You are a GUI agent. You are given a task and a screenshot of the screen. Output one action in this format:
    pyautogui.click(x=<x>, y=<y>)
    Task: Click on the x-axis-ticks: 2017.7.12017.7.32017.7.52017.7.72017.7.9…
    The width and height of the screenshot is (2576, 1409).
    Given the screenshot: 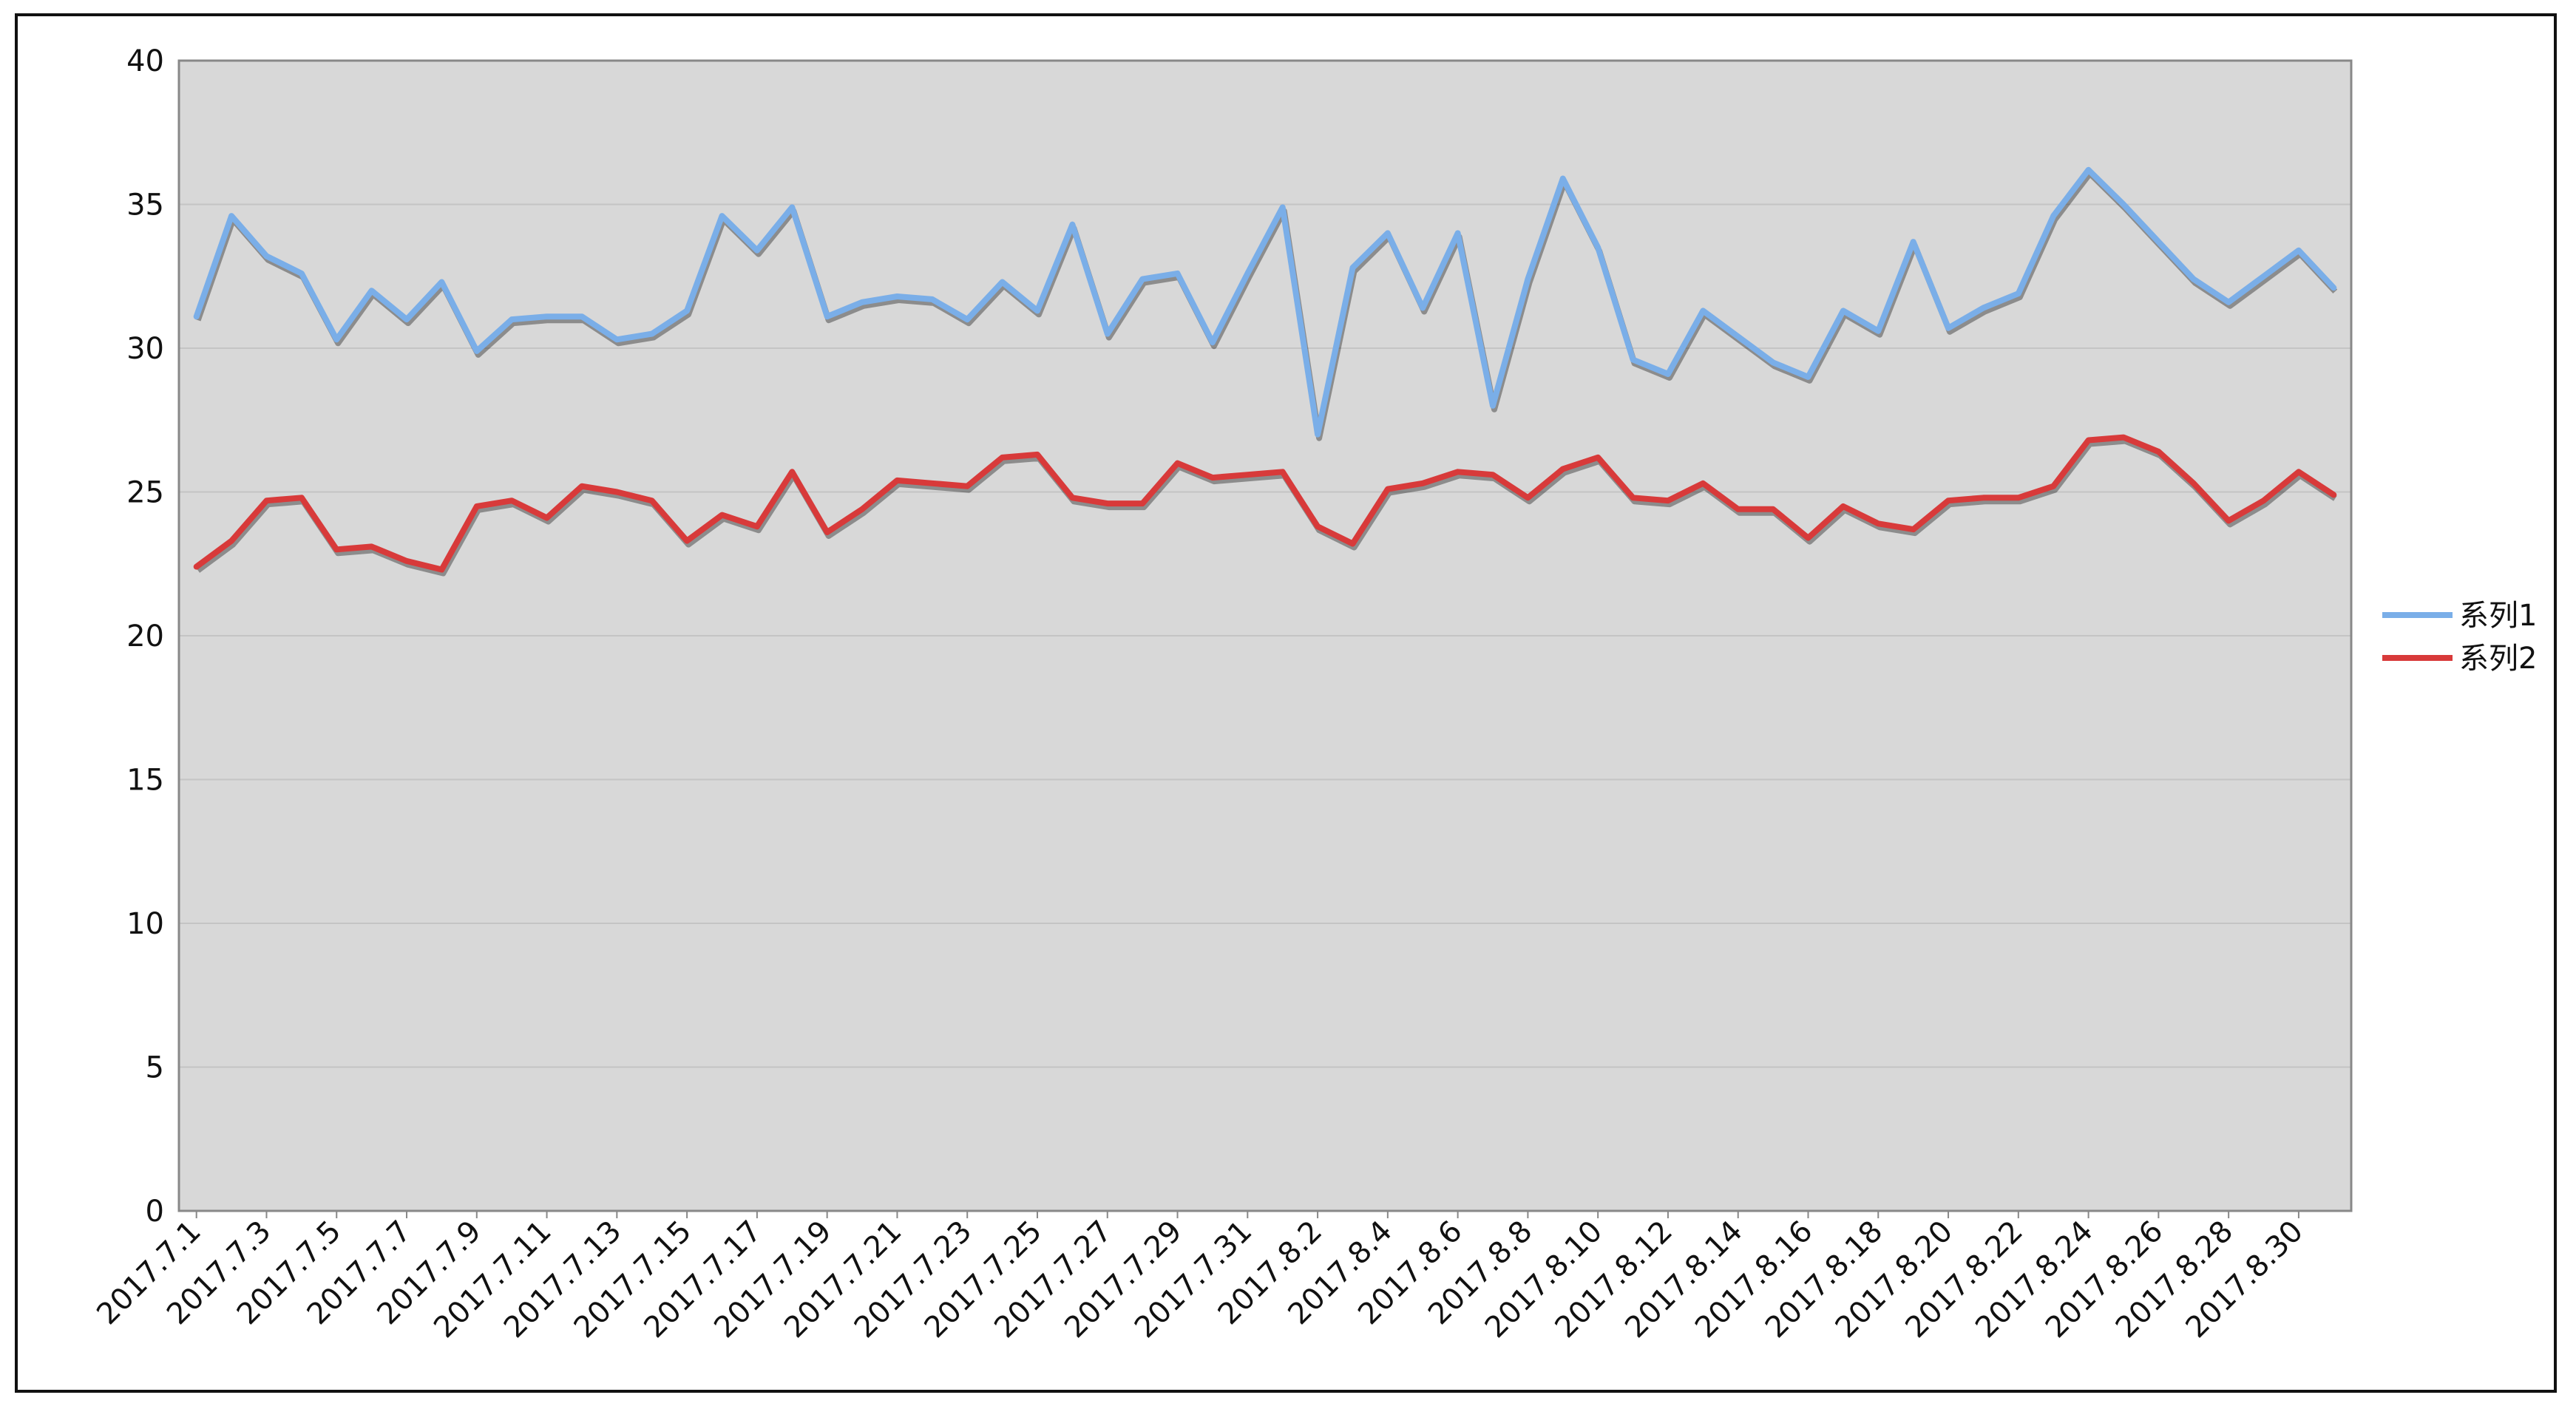 What is the action you would take?
    pyautogui.click(x=1200, y=1278)
    